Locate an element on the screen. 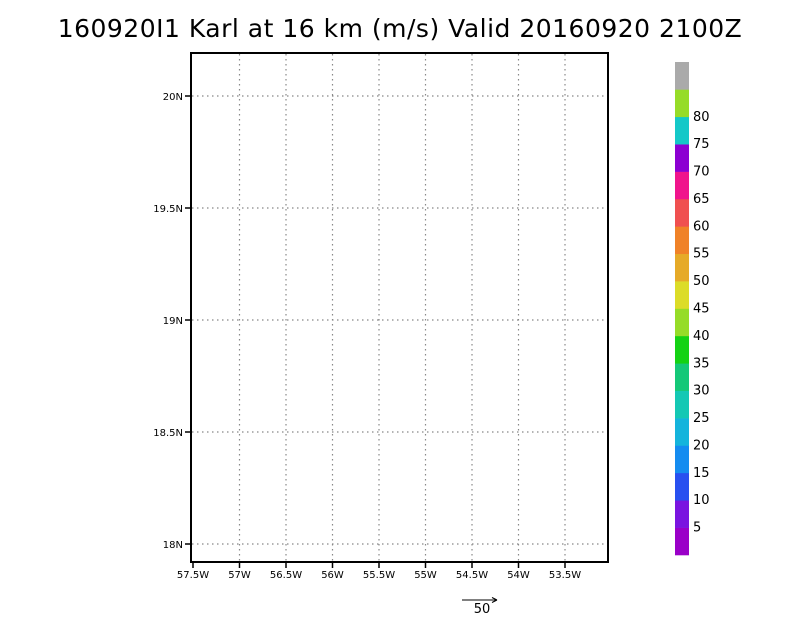 The image size is (800, 618). x-axis-ticks: 57.5W 57W 56.5W 56W 55.5W 55W 54.5W 54W 53.5W is located at coordinates (379, 571).